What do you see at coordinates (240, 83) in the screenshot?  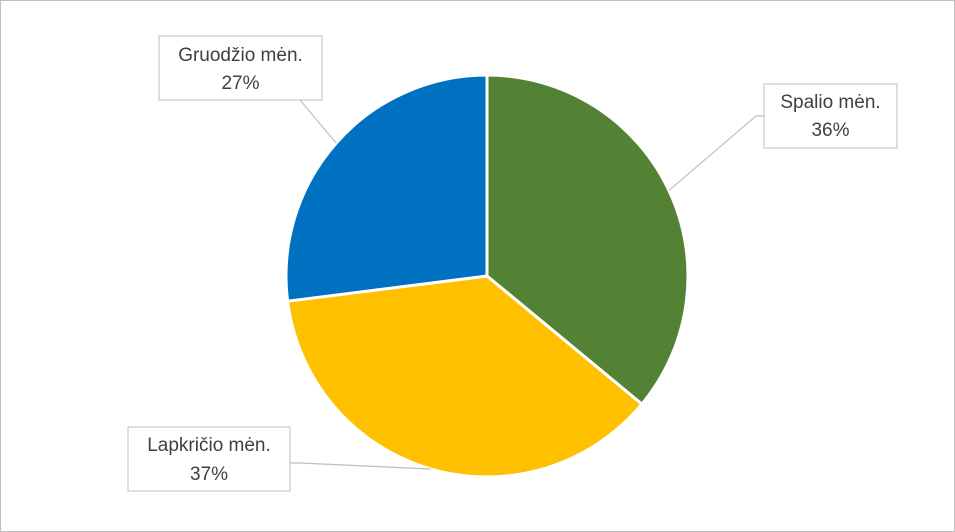 I see `slice-value-gruodzio: 27%` at bounding box center [240, 83].